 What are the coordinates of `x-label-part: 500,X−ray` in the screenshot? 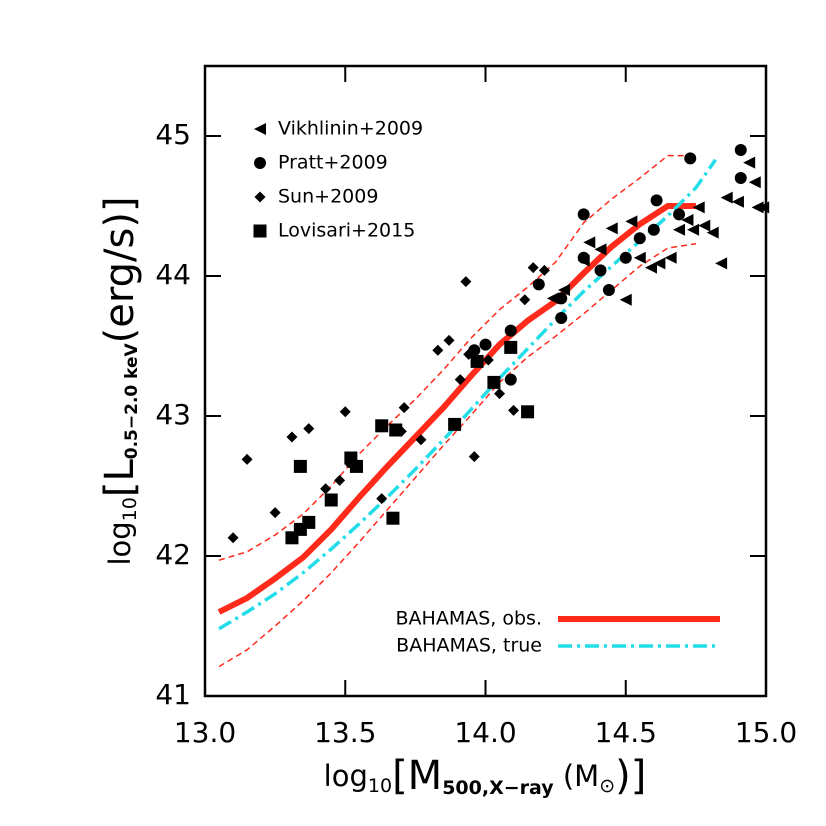 It's located at (498, 788).